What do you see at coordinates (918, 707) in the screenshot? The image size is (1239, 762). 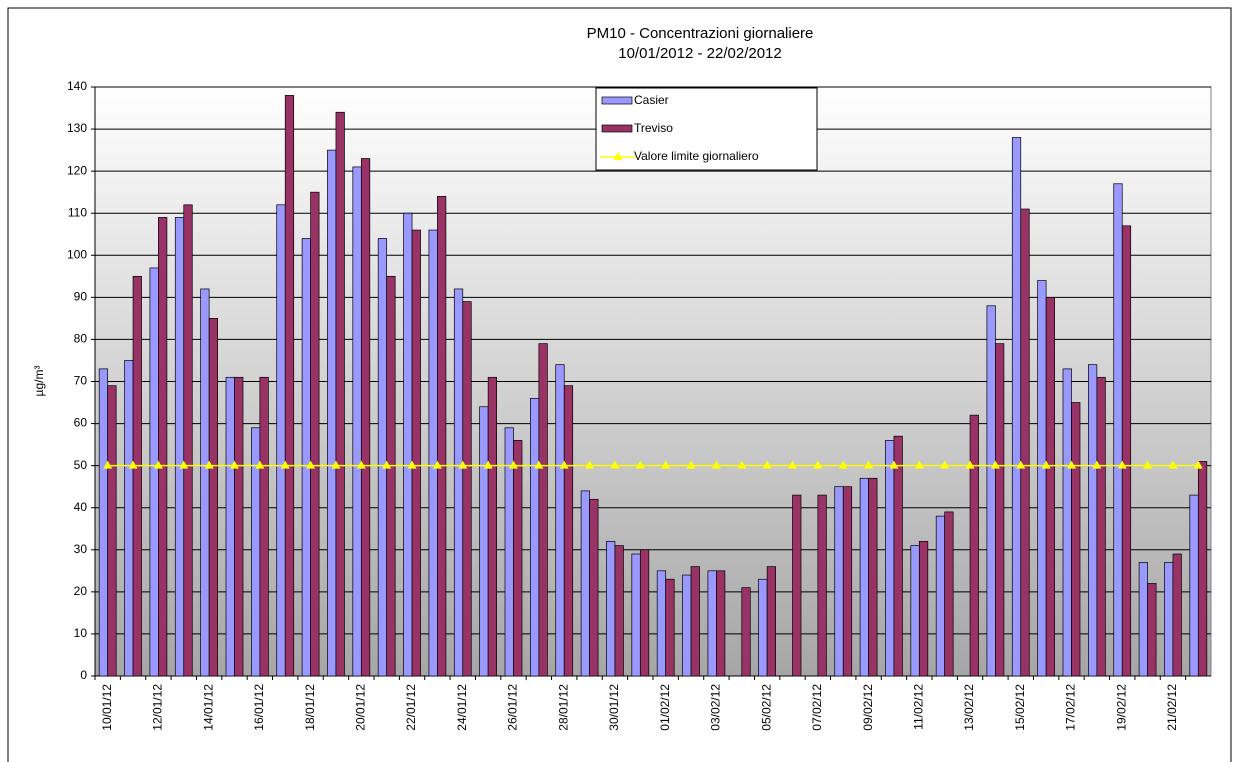 I see `x-tick-label: 11/02/12` at bounding box center [918, 707].